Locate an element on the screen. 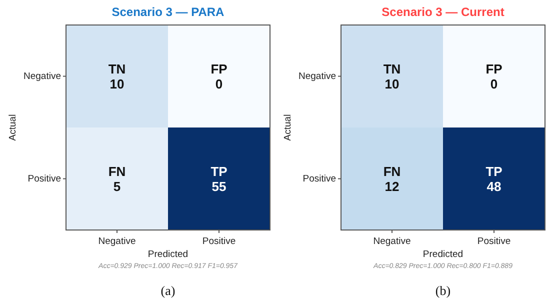 The image size is (550, 304). text: (b) is located at coordinates (443, 290).